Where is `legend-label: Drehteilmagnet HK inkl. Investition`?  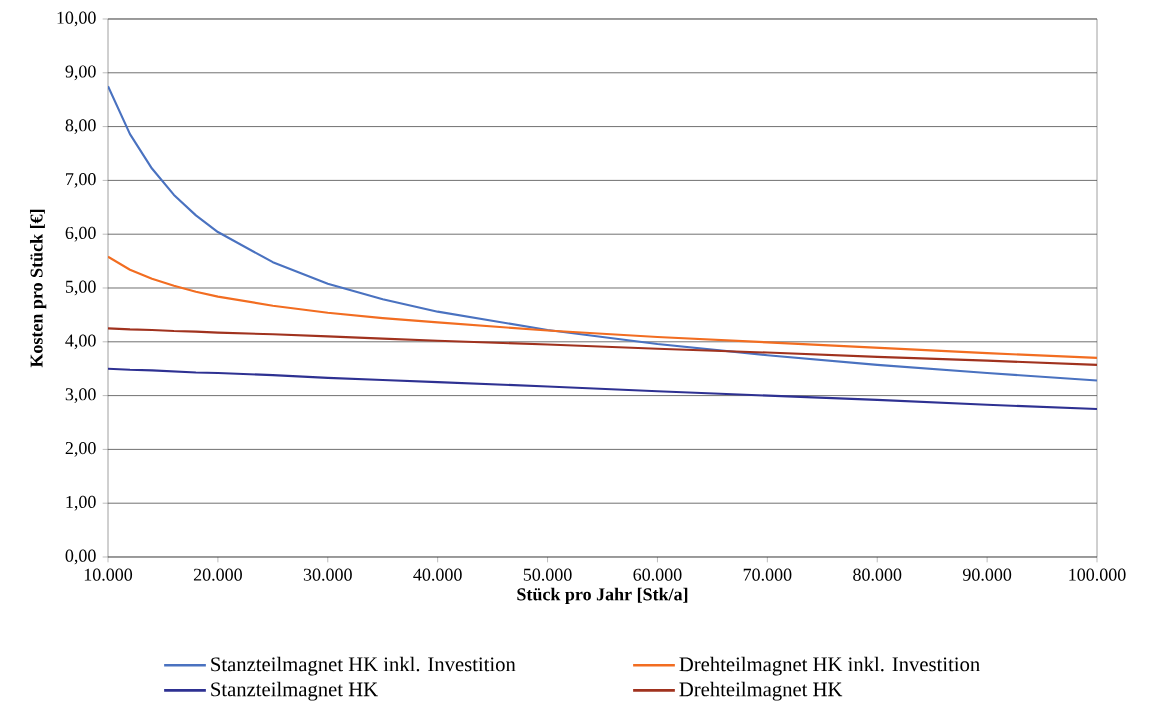
legend-label: Drehteilmagnet HK inkl. Investition is located at coordinates (829, 666).